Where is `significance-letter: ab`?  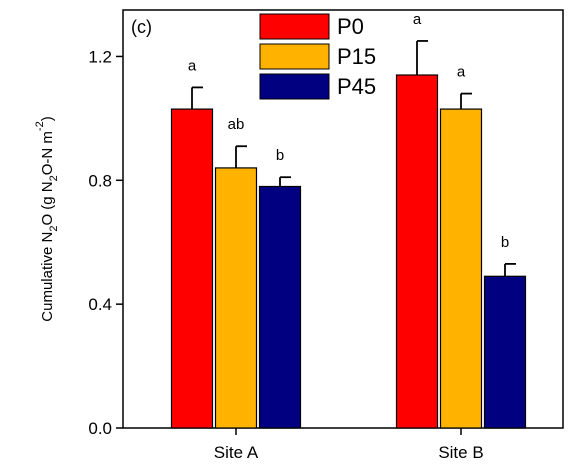
significance-letter: ab is located at coordinates (236, 124).